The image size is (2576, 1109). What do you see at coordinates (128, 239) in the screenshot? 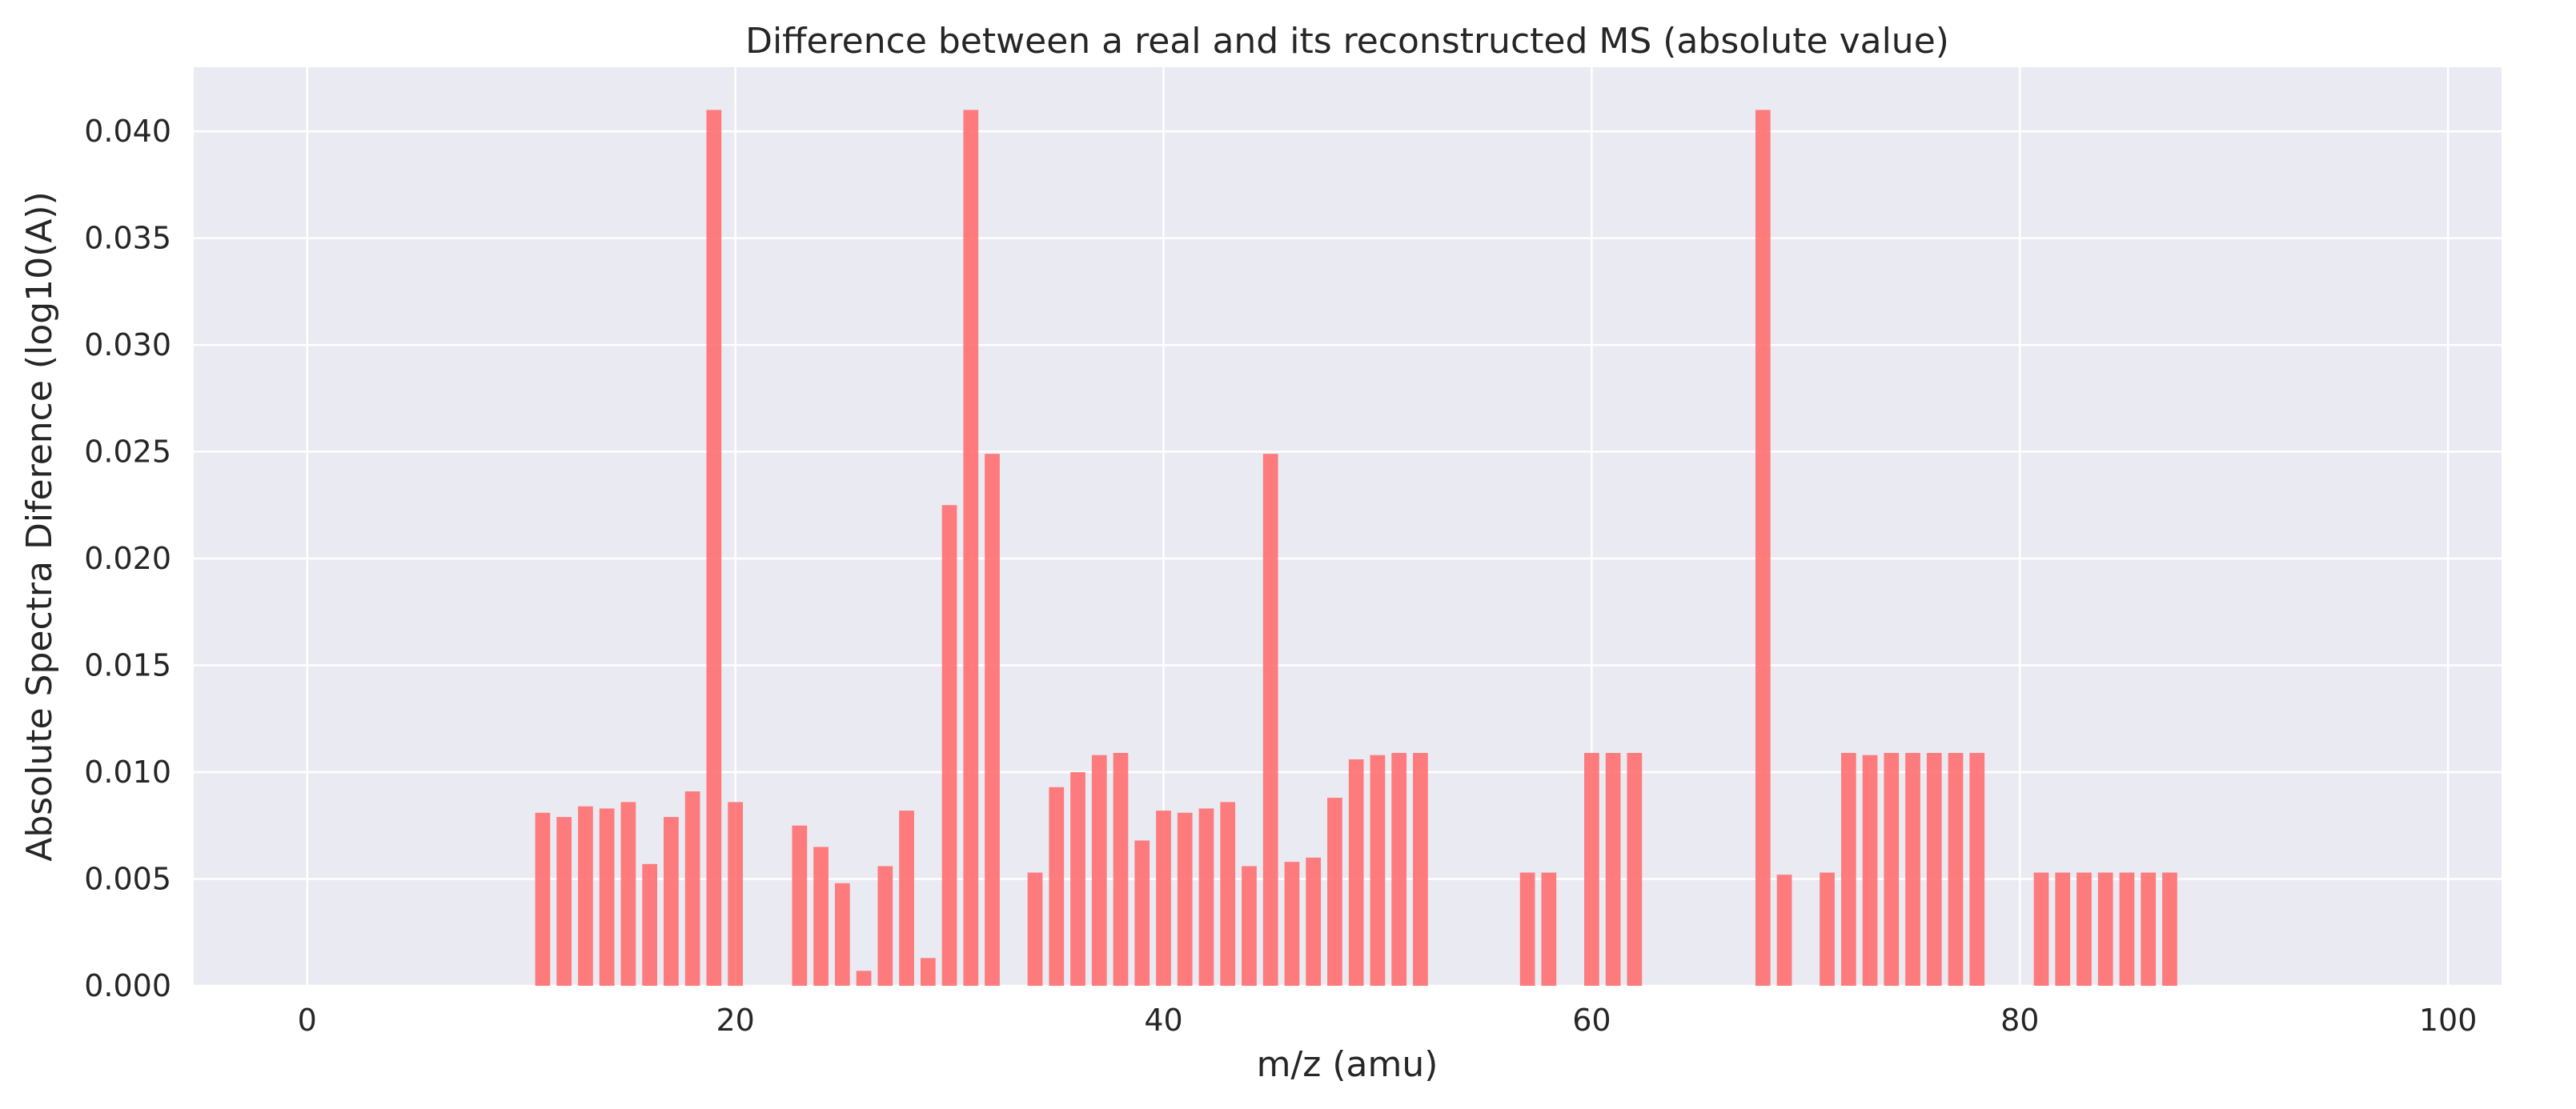
I see `y-tick-label: 0.035` at bounding box center [128, 239].